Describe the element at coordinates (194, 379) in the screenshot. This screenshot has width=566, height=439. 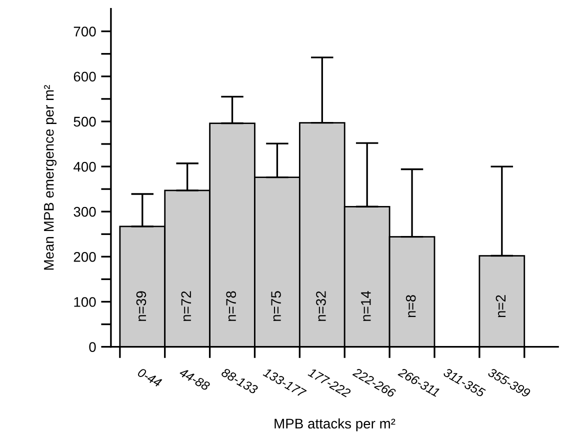
I see `x-tick-label: 44-88` at that location.